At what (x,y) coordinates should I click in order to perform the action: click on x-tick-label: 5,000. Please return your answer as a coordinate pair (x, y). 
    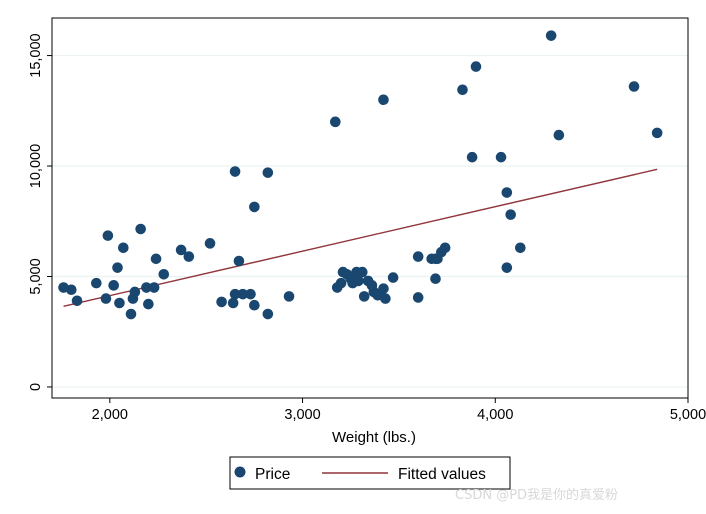
    Looking at the image, I should click on (688, 415).